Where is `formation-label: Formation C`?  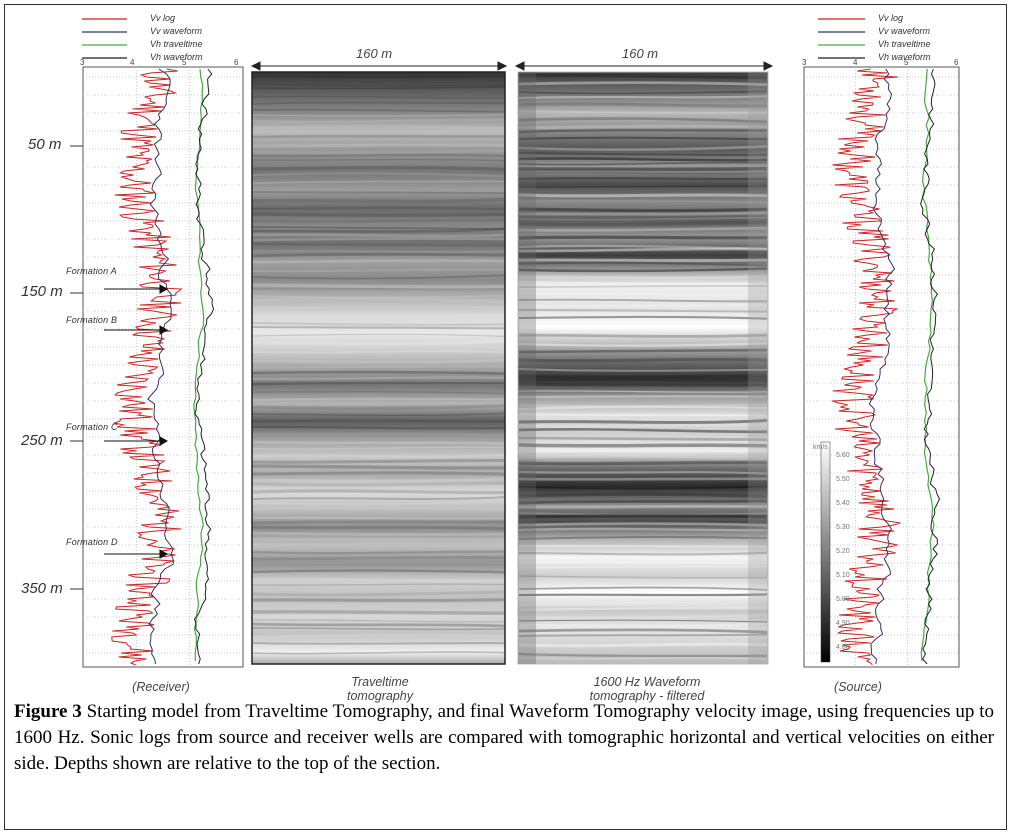
formation-label: Formation C is located at coordinates (92, 427).